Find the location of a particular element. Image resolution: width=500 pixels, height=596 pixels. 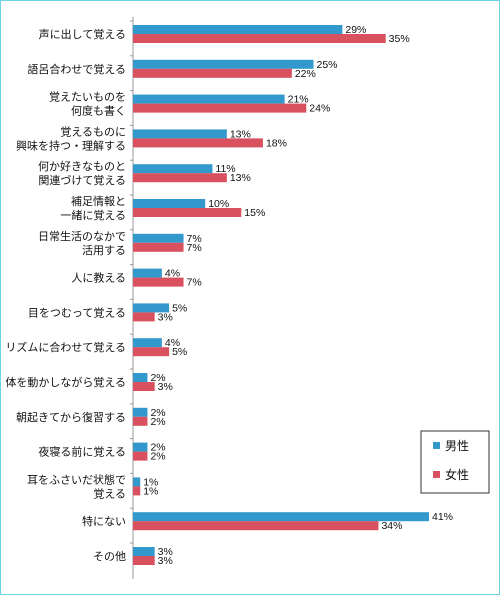

category-label: 覚えたいものを何度も書く is located at coordinates (87, 104).